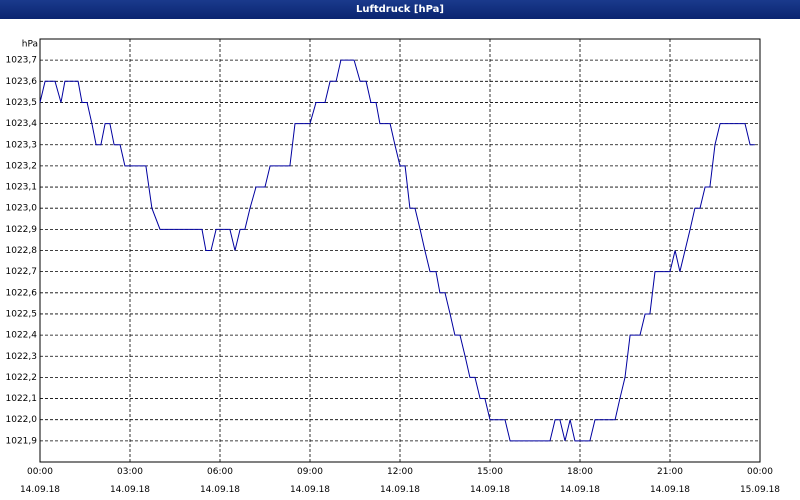 The width and height of the screenshot is (800, 500). Describe the element at coordinates (22, 441) in the screenshot. I see `y-tick-label: 1021,9` at that location.